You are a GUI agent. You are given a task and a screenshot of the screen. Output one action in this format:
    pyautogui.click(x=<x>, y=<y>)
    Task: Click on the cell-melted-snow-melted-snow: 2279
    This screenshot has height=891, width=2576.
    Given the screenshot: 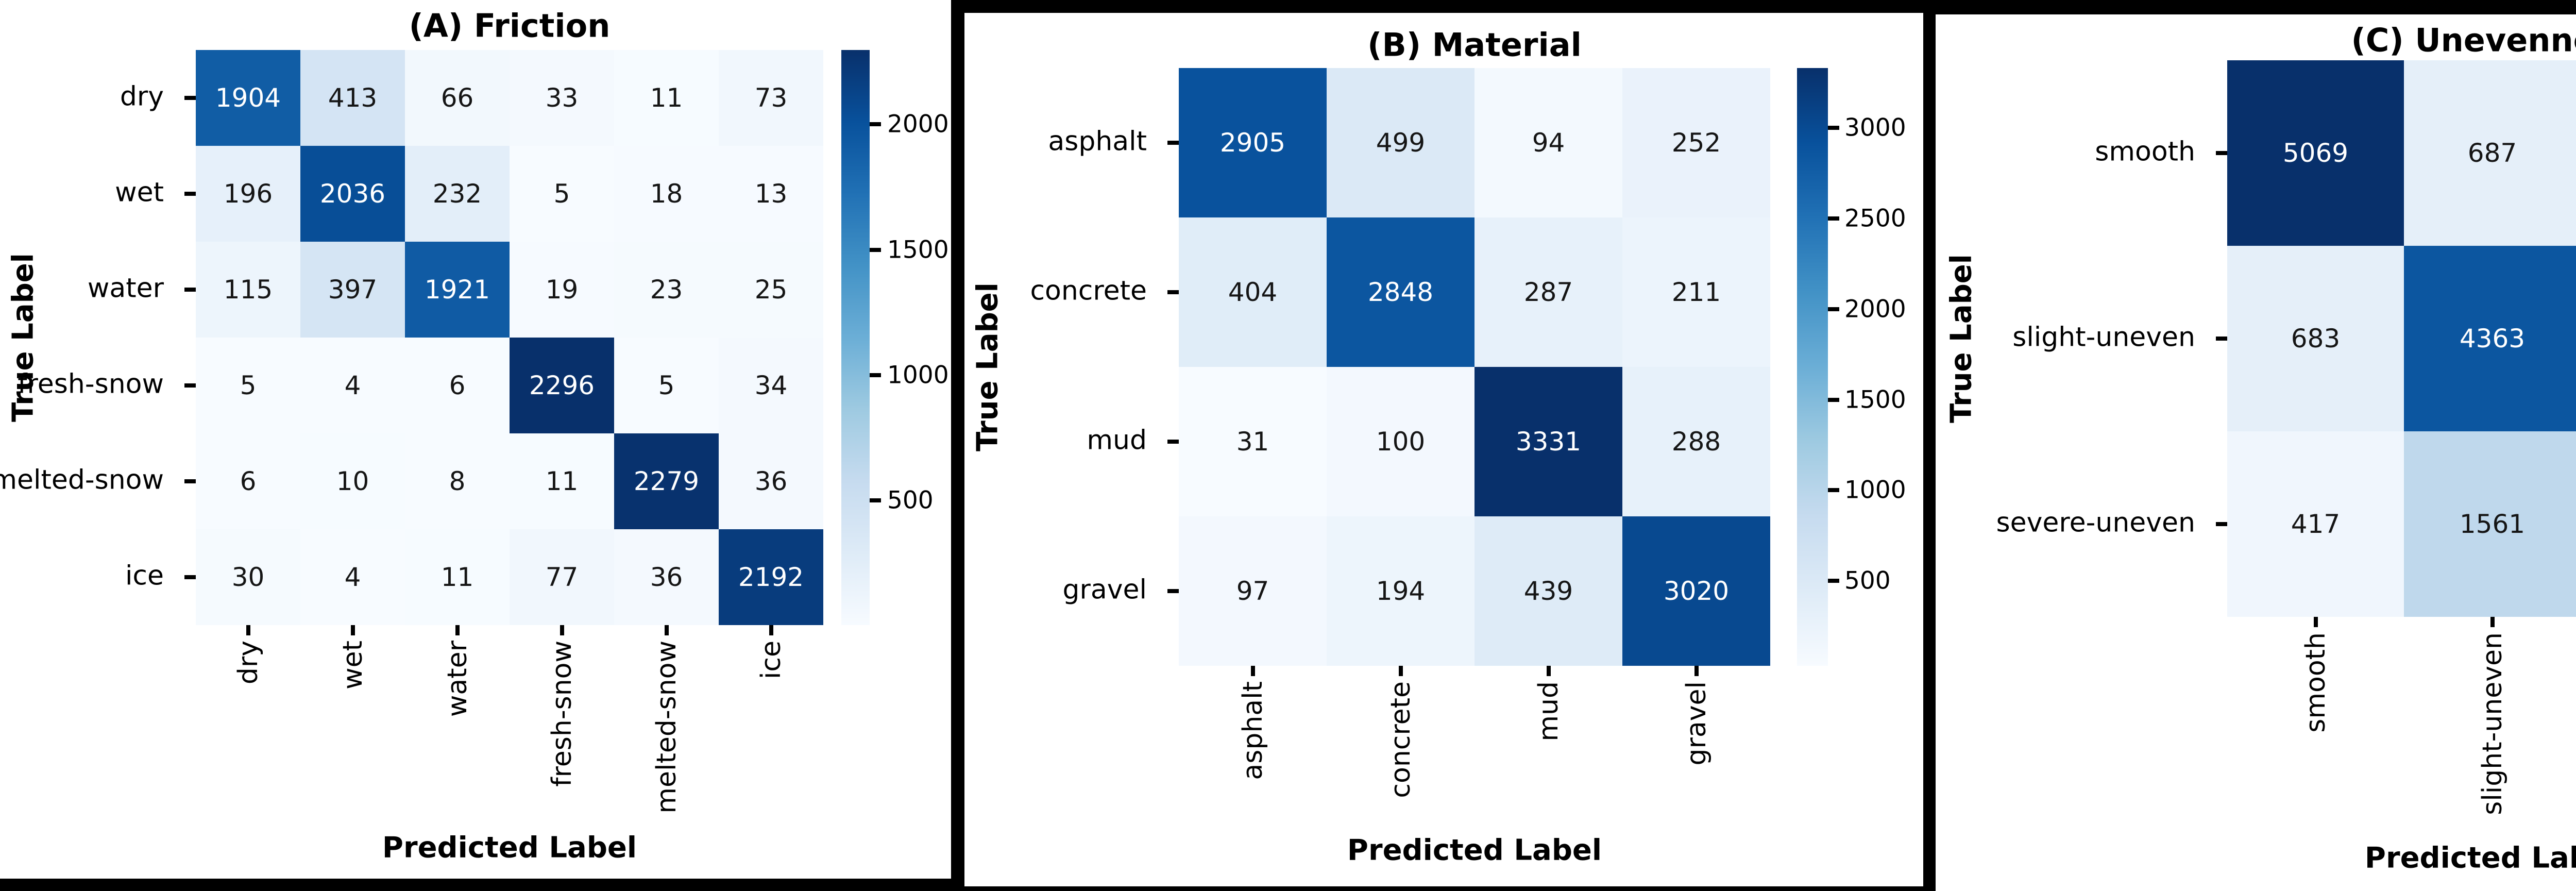 What is the action you would take?
    pyautogui.click(x=666, y=481)
    